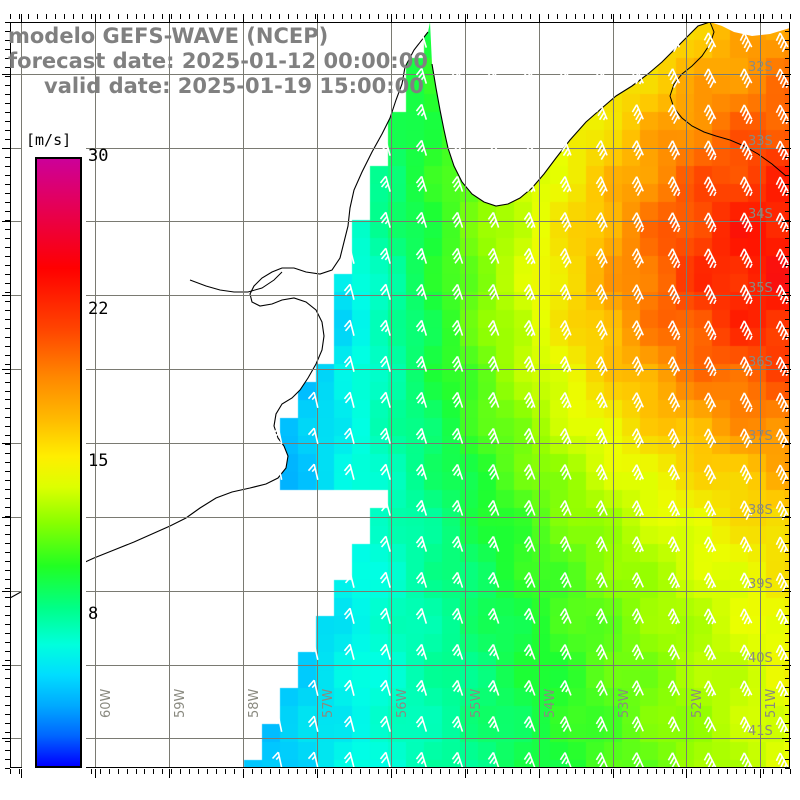  I want to click on axis-ticks-left, so click(6, 395).